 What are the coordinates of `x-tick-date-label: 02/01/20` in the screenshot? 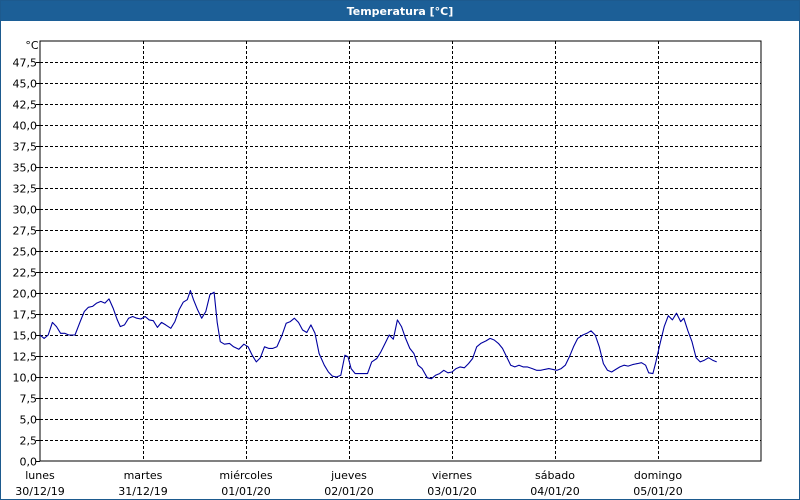 It's located at (348, 491).